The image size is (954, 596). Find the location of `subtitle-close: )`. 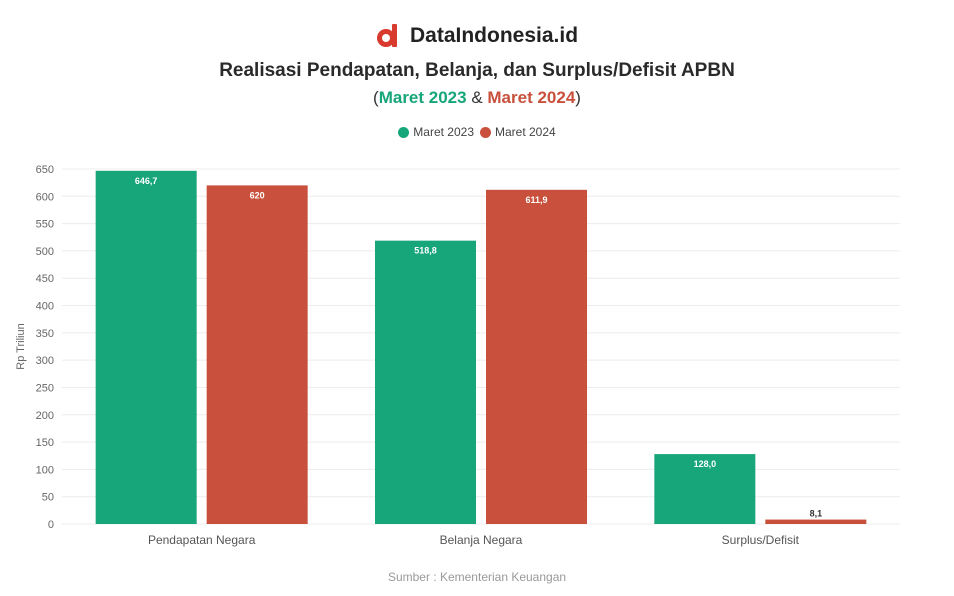

subtitle-close: ) is located at coordinates (578, 97).